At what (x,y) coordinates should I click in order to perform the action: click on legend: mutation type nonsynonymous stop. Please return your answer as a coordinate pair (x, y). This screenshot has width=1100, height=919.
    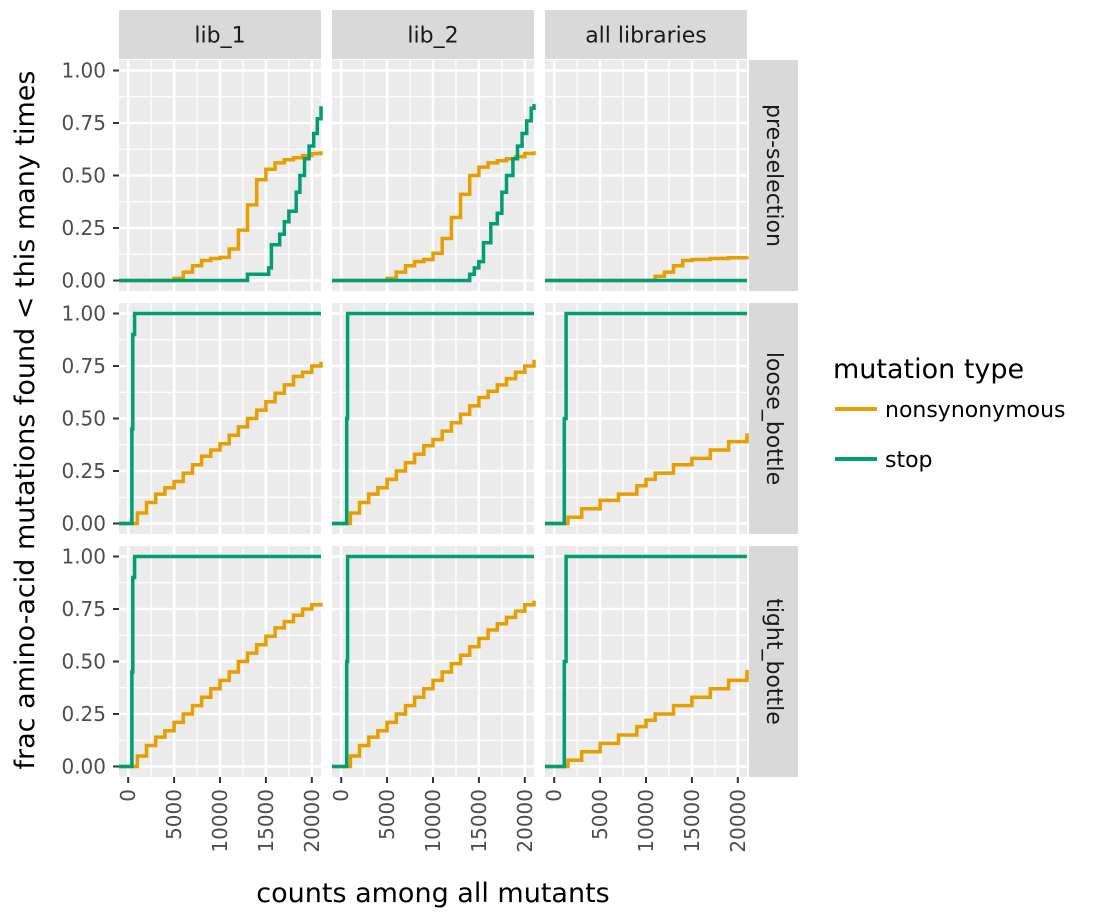
    Looking at the image, I should click on (949, 413).